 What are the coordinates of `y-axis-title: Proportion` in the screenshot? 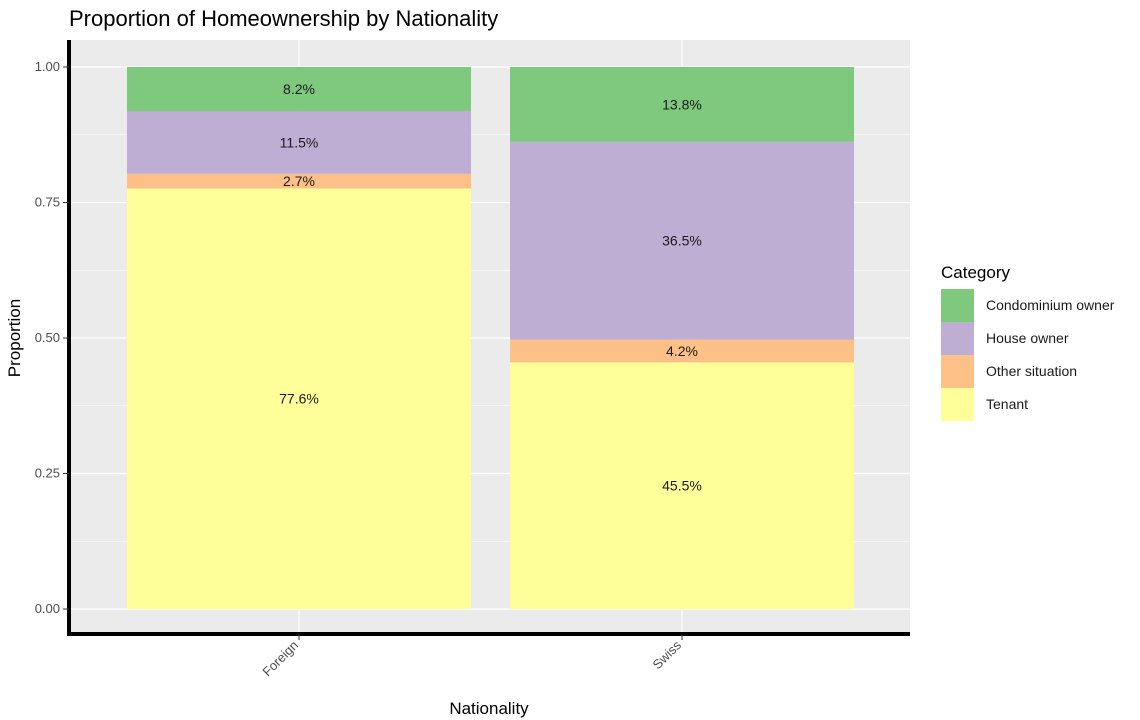 It's located at (14, 338).